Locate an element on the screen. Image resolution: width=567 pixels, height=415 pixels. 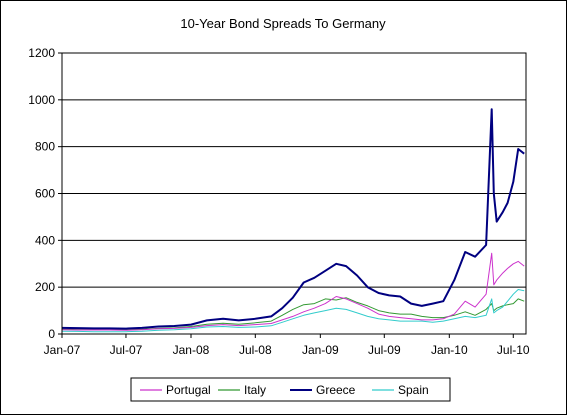
x-tick-label: Jan-07 is located at coordinates (62, 350).